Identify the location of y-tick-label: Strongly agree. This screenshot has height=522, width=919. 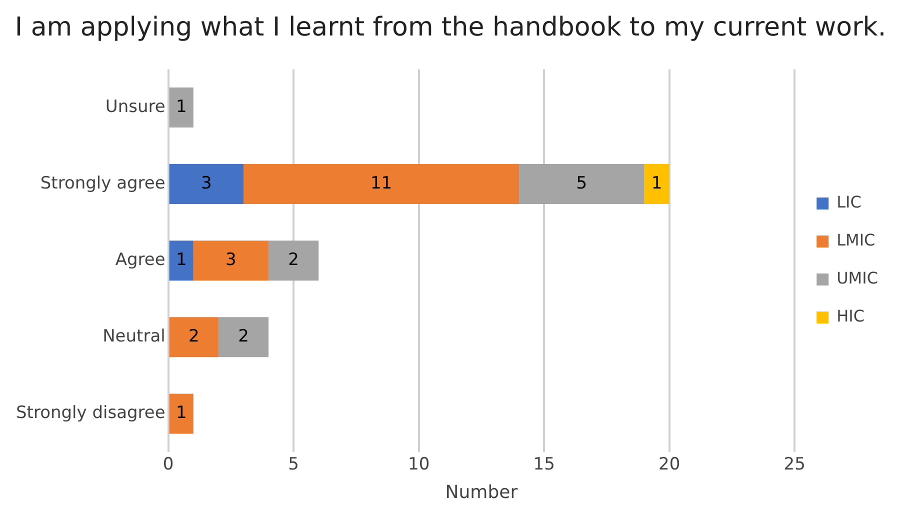
(103, 183).